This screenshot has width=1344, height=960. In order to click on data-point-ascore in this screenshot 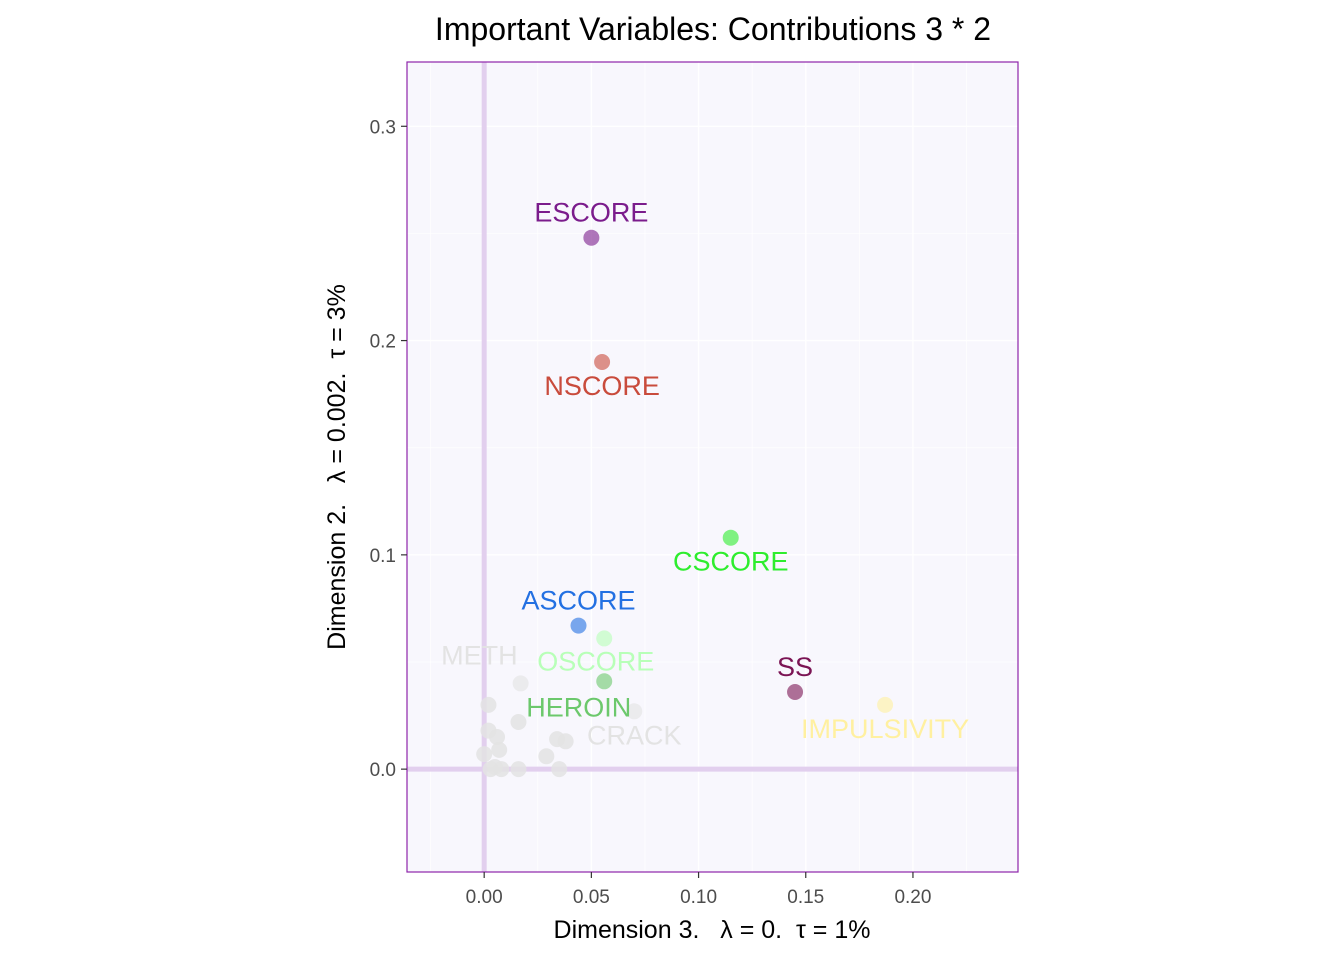, I will do `click(578, 625)`.